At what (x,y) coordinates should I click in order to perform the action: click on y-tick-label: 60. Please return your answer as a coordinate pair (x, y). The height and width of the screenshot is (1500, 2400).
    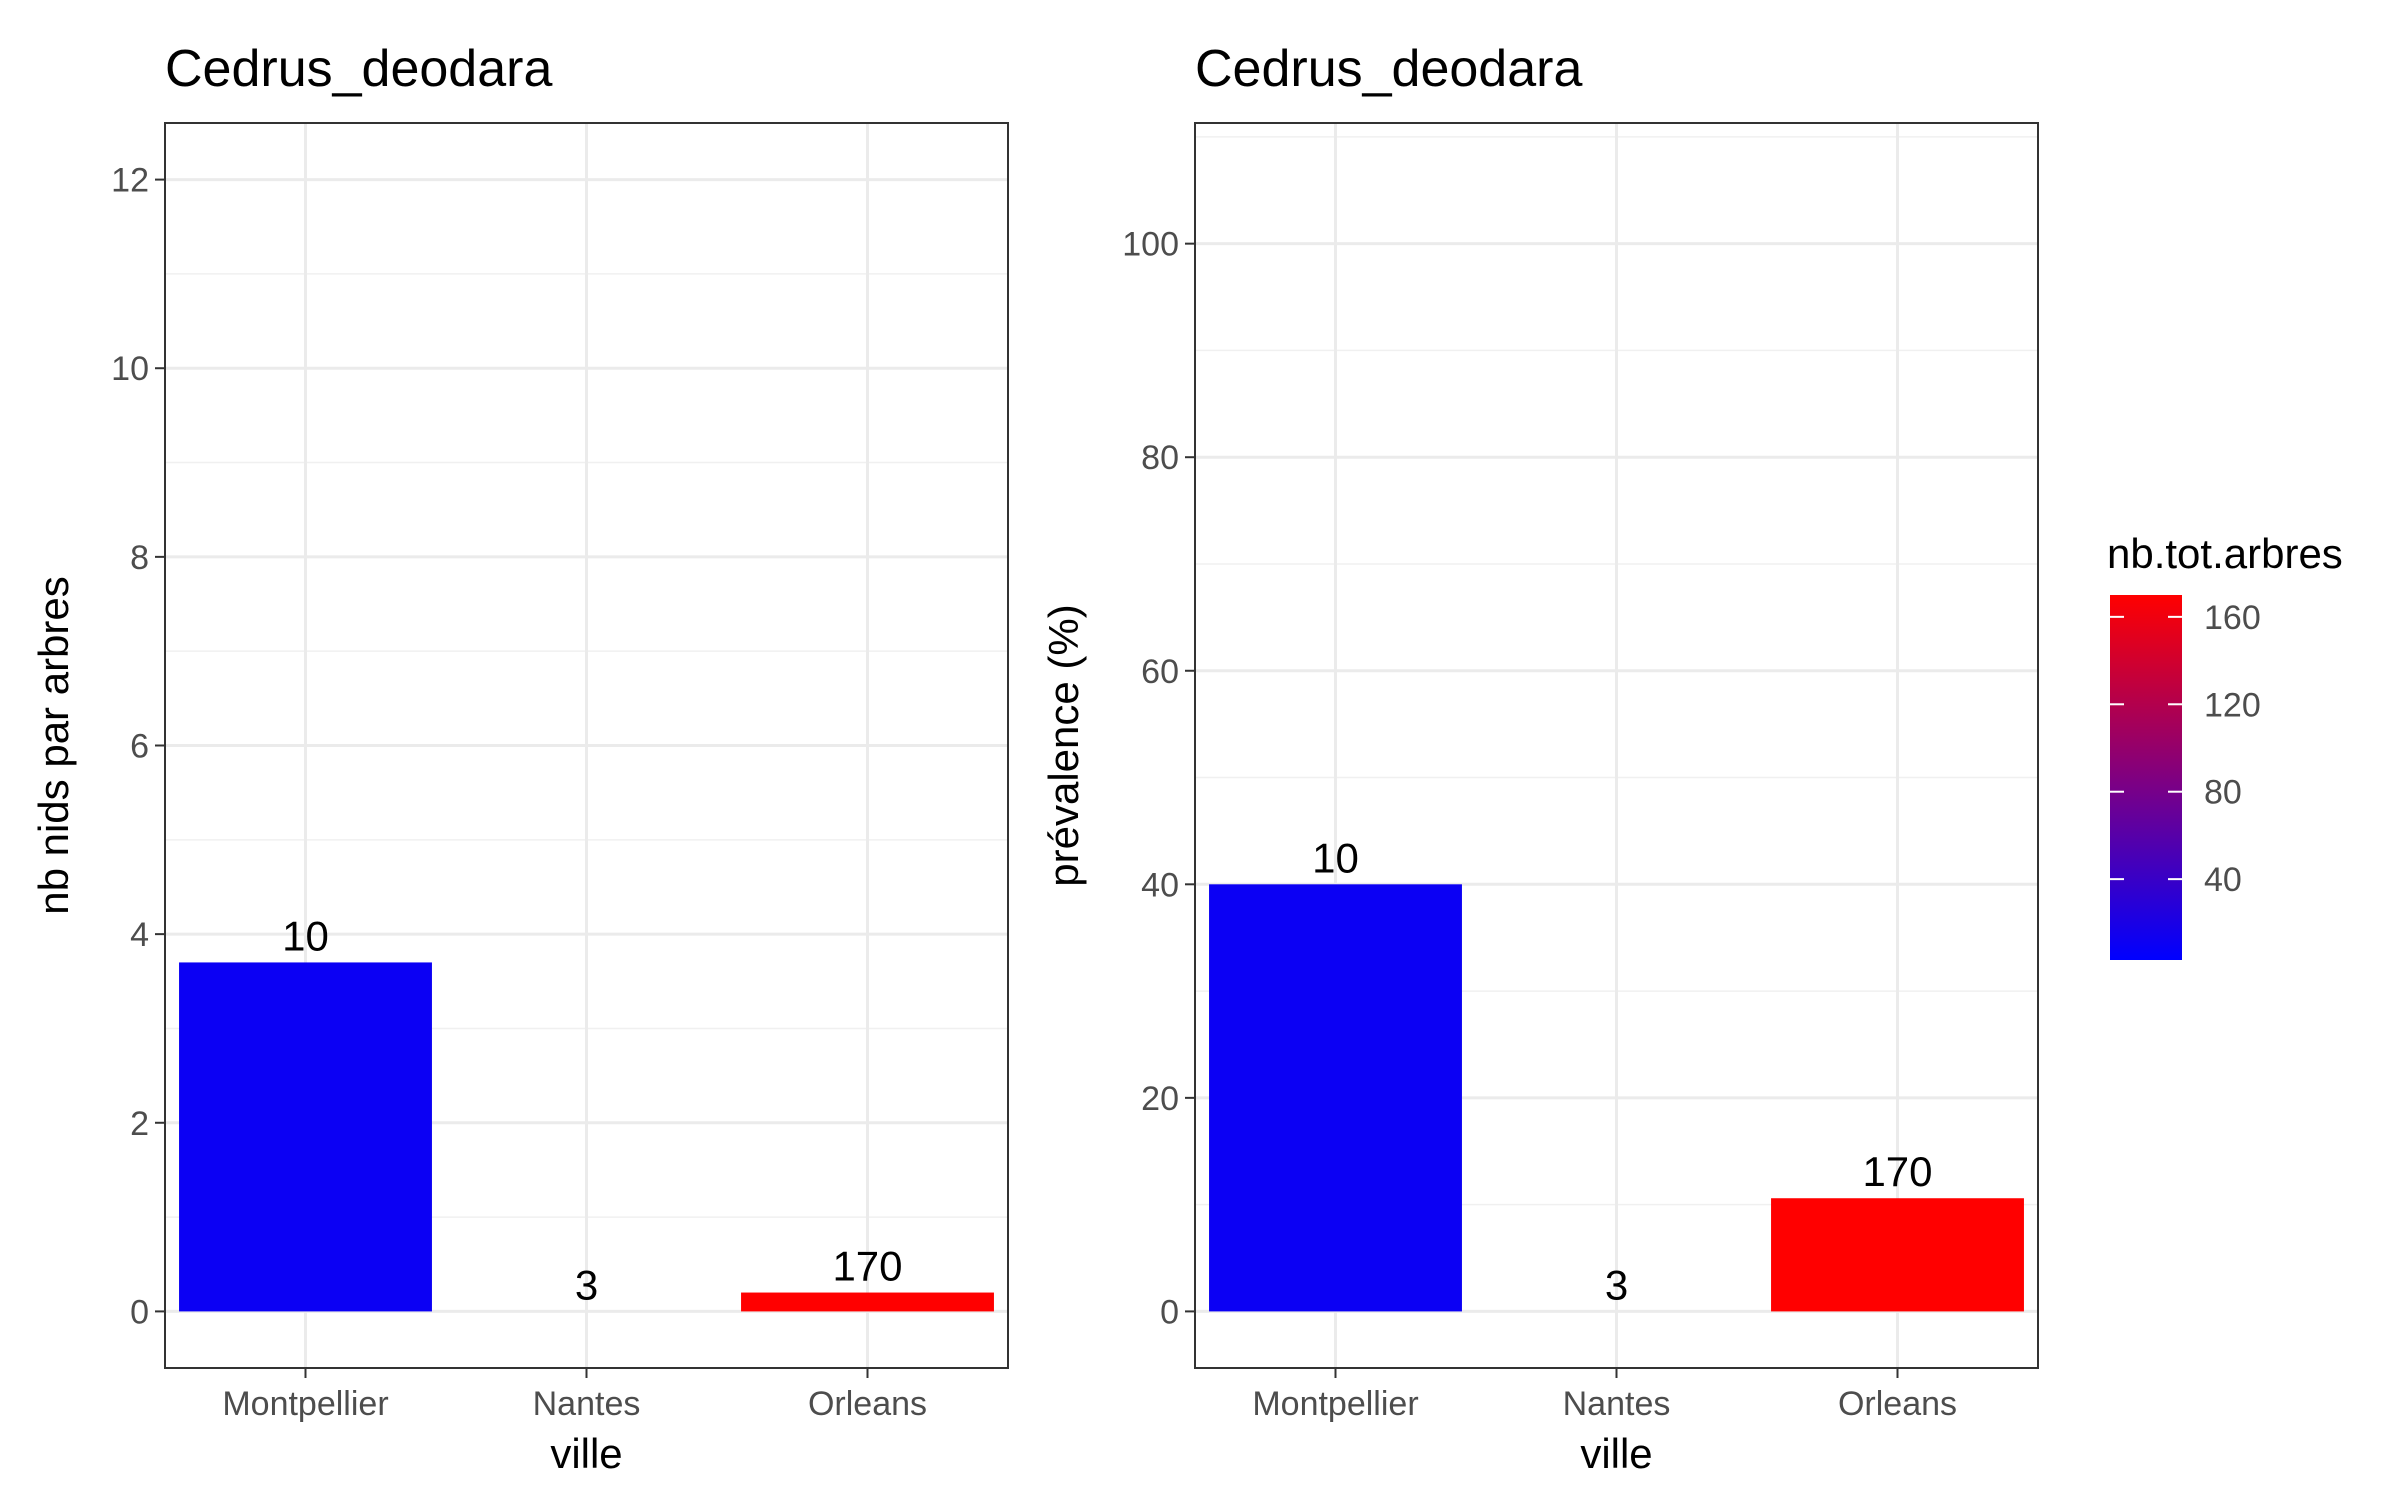
    Looking at the image, I should click on (1160, 672).